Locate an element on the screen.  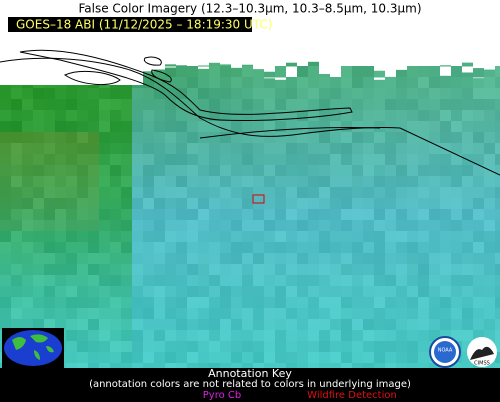
logo-label: NOAA is located at coordinates (445, 351).